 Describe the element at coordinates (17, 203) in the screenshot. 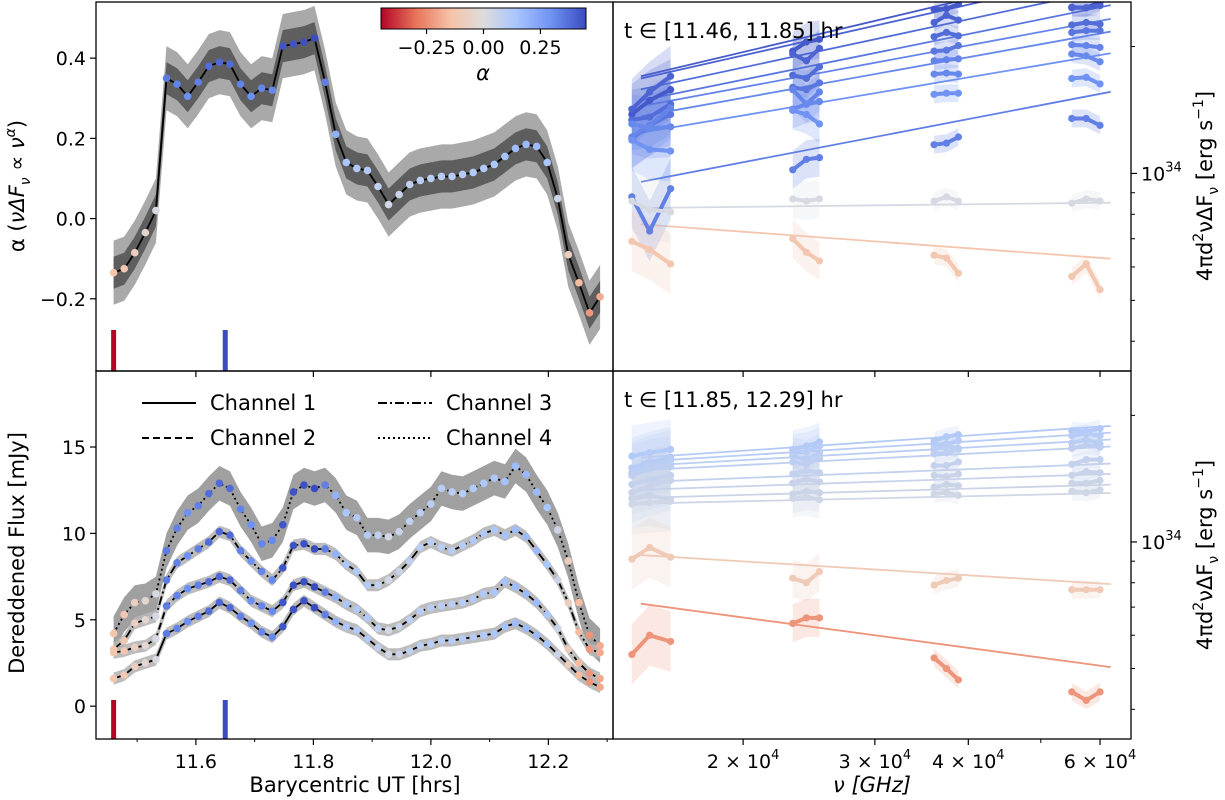

I see `alpha-y-label-part: νΔF` at that location.